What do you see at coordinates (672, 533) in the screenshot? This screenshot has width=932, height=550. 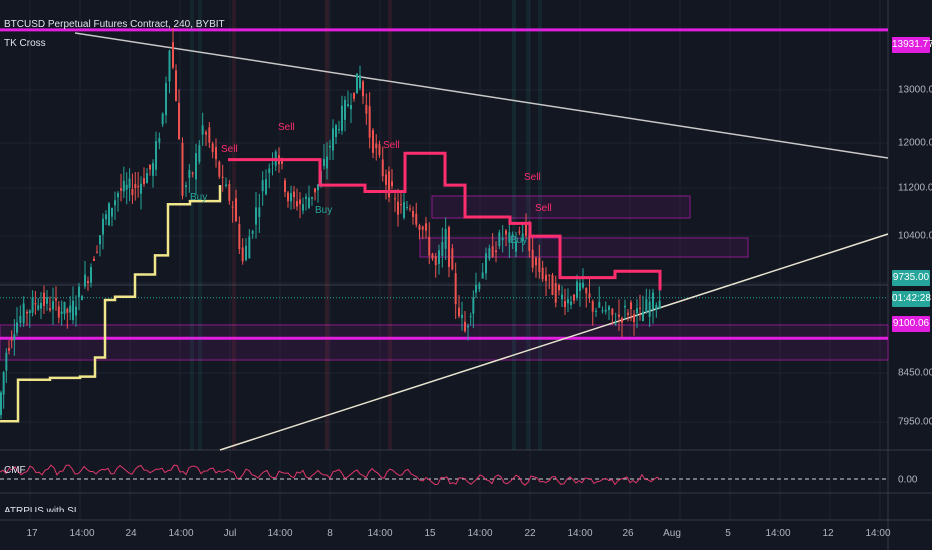 I see `time-axis-tick: Aug` at bounding box center [672, 533].